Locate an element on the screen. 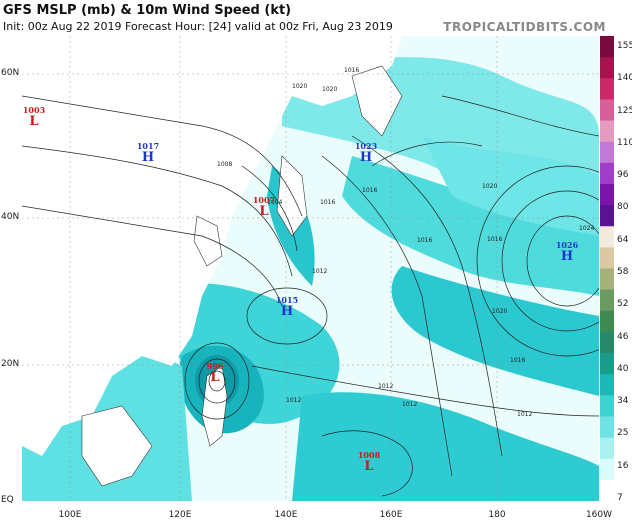  latitude-label: 60N is located at coordinates (10, 73).